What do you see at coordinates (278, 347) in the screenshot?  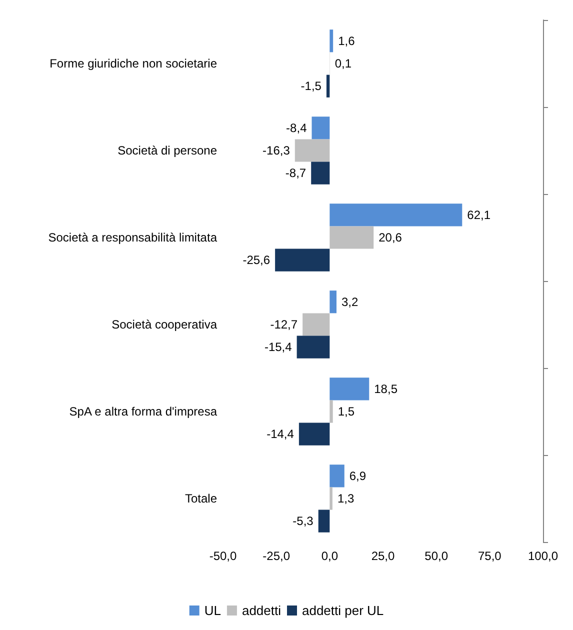 I see `data-label: -15,4` at bounding box center [278, 347].